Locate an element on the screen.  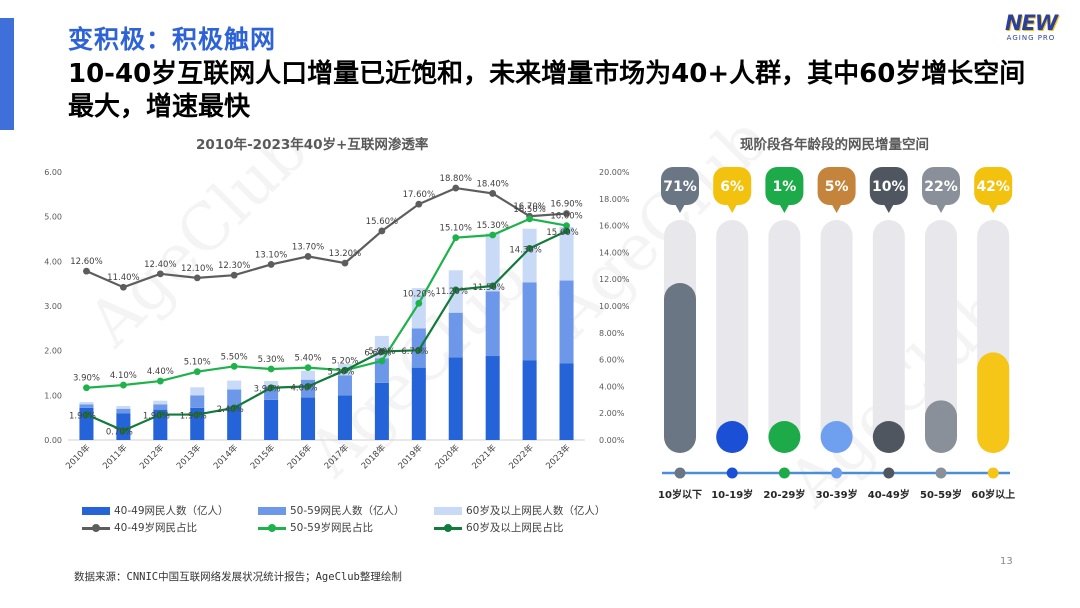
y-right-tick-label: 8.00% is located at coordinates (612, 333).